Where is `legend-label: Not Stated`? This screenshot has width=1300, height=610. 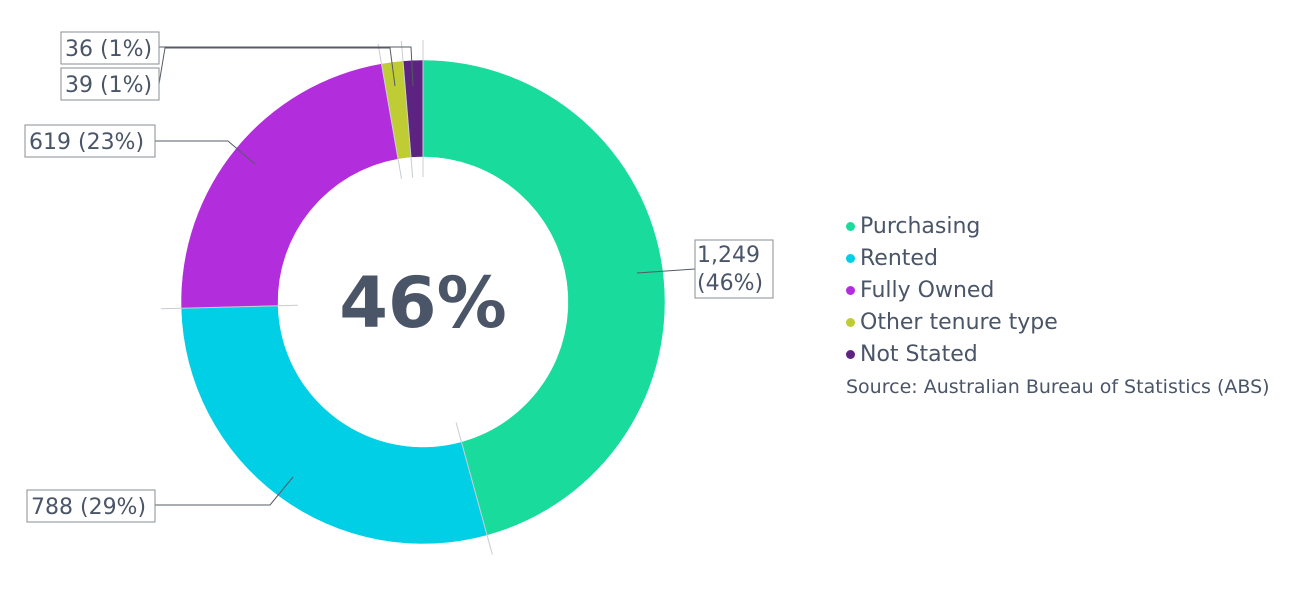 legend-label: Not Stated is located at coordinates (919, 354).